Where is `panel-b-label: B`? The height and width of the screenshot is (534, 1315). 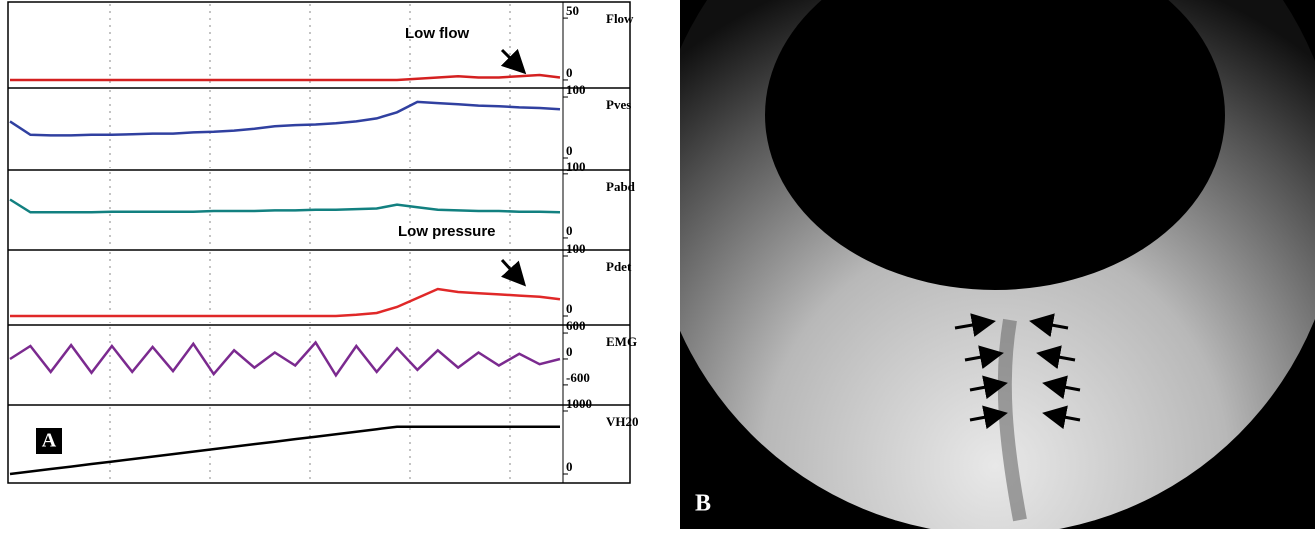 panel-b-label: B is located at coordinates (703, 504).